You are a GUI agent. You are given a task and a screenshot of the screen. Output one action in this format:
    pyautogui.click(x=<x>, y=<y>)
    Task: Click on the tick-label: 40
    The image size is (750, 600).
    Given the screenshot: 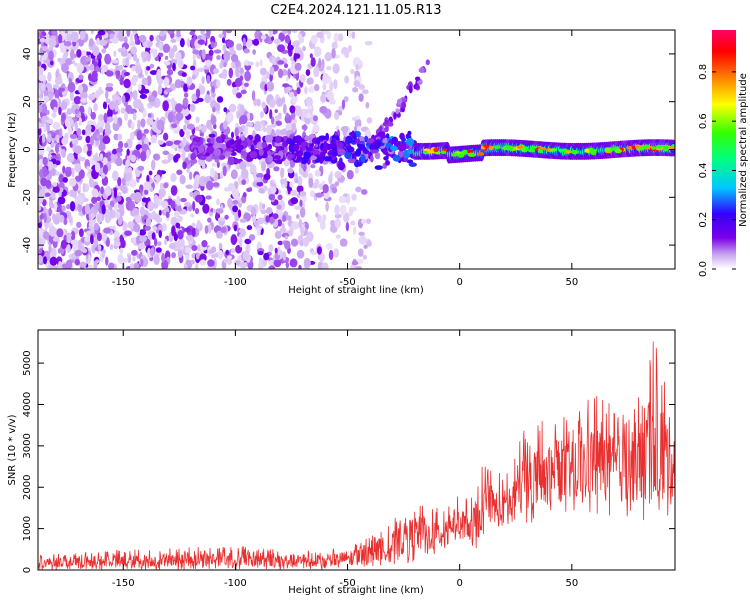 What is the action you would take?
    pyautogui.click(x=27, y=54)
    